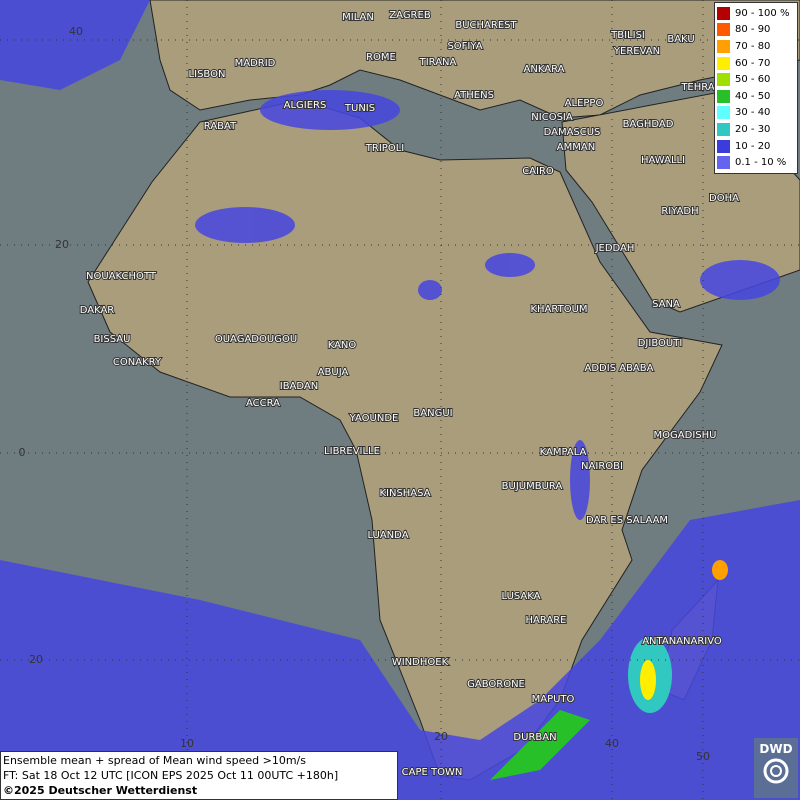  I want to click on legend-label: 90 - 100 %, so click(762, 13).